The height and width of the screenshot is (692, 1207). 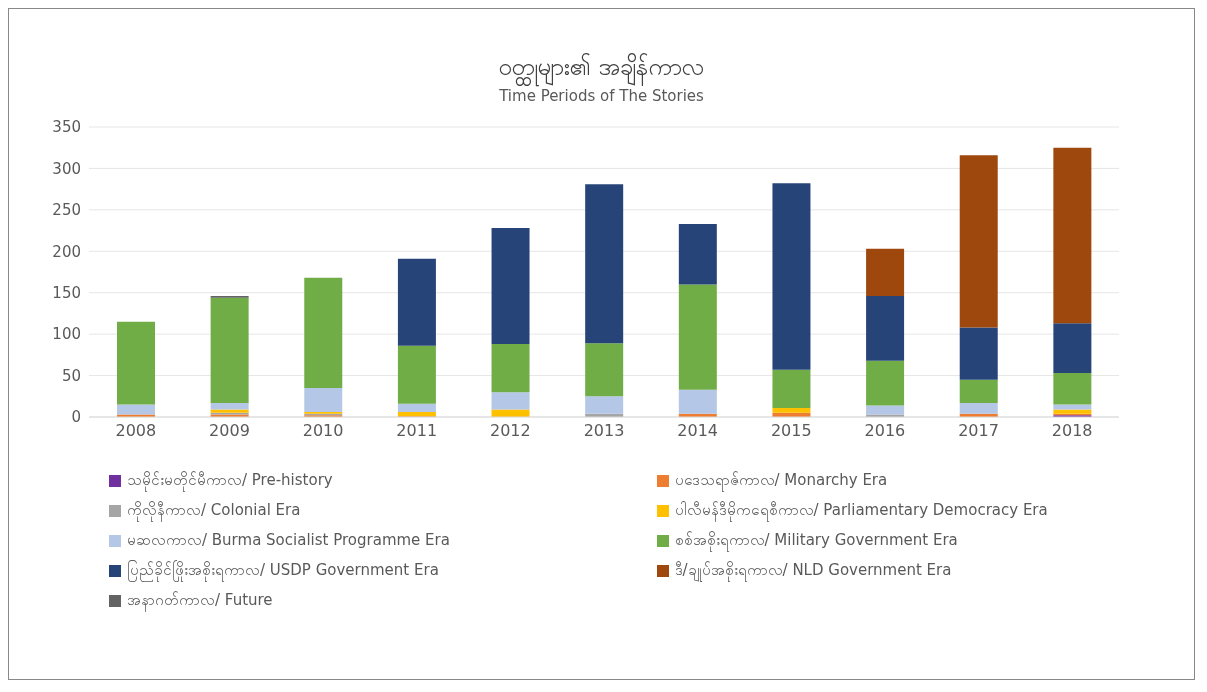 What do you see at coordinates (604, 431) in the screenshot?
I see `x-tick-label: 2013` at bounding box center [604, 431].